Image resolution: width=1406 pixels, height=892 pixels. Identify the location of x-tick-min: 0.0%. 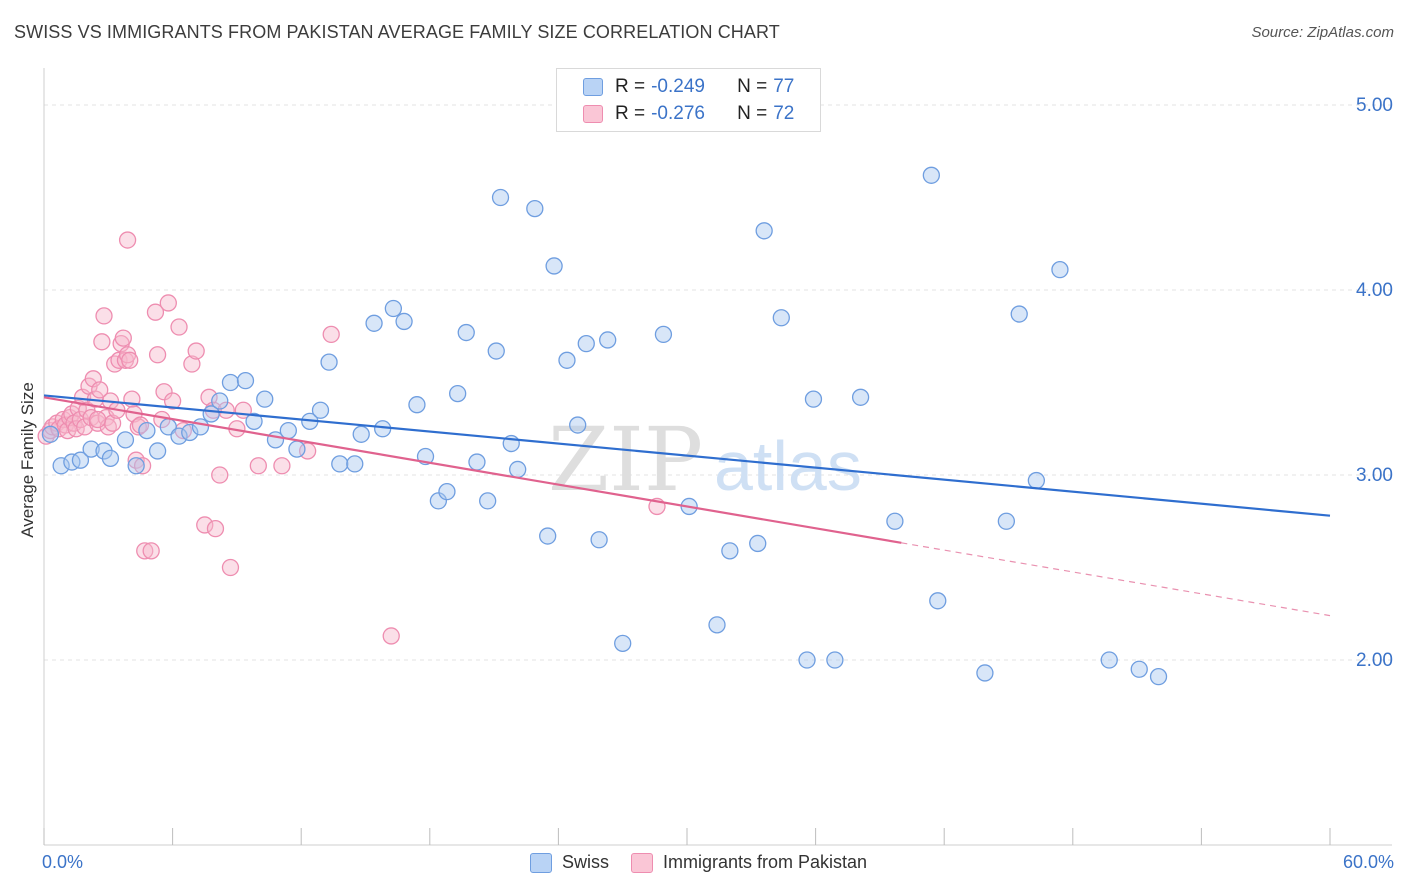
(63, 862).